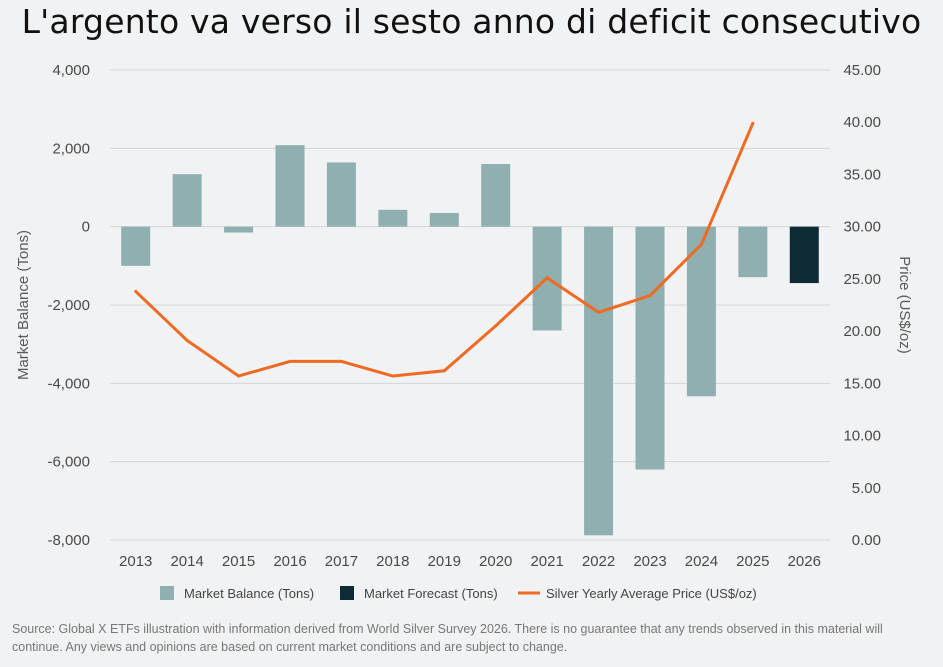 The image size is (943, 667). I want to click on price-point-2024, so click(701, 244).